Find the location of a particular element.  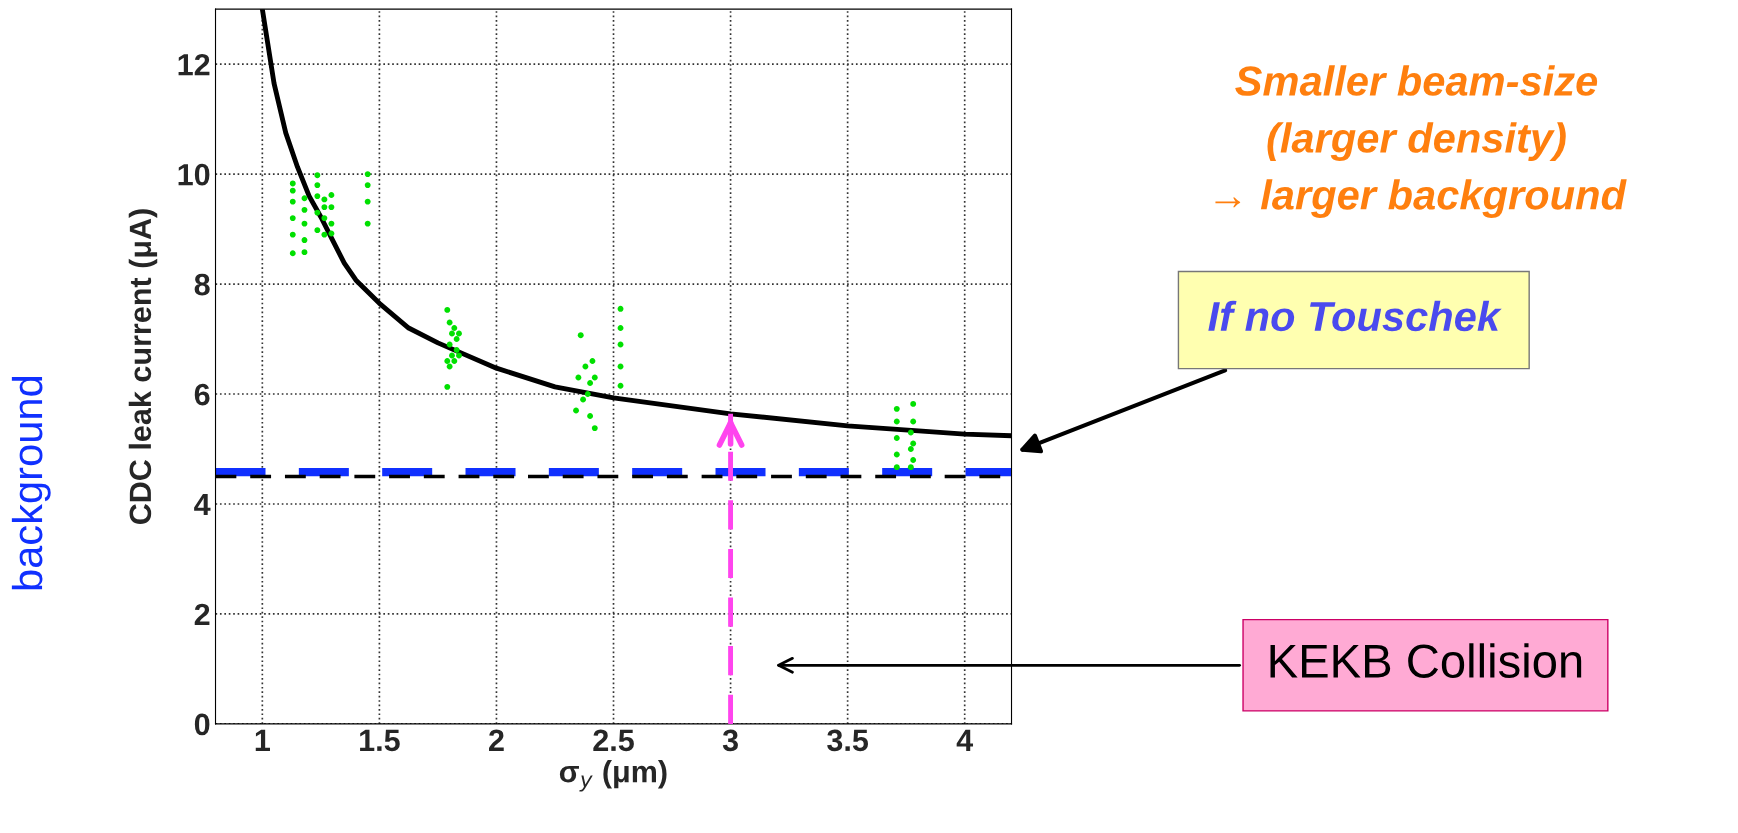

x-tick-label: 2.5 is located at coordinates (613, 740).